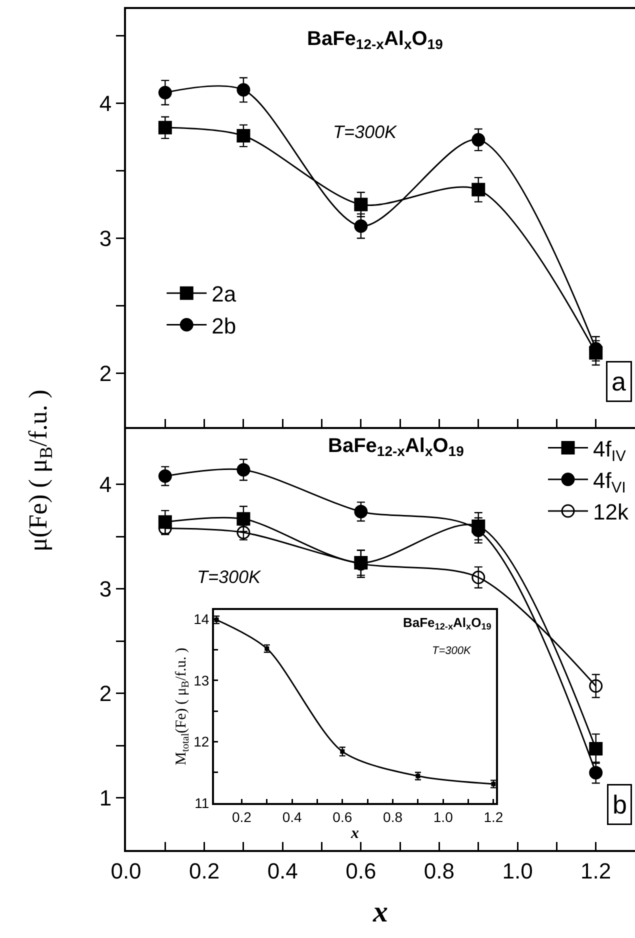  What do you see at coordinates (224, 294) in the screenshot?
I see `legend-label: 2a` at bounding box center [224, 294].